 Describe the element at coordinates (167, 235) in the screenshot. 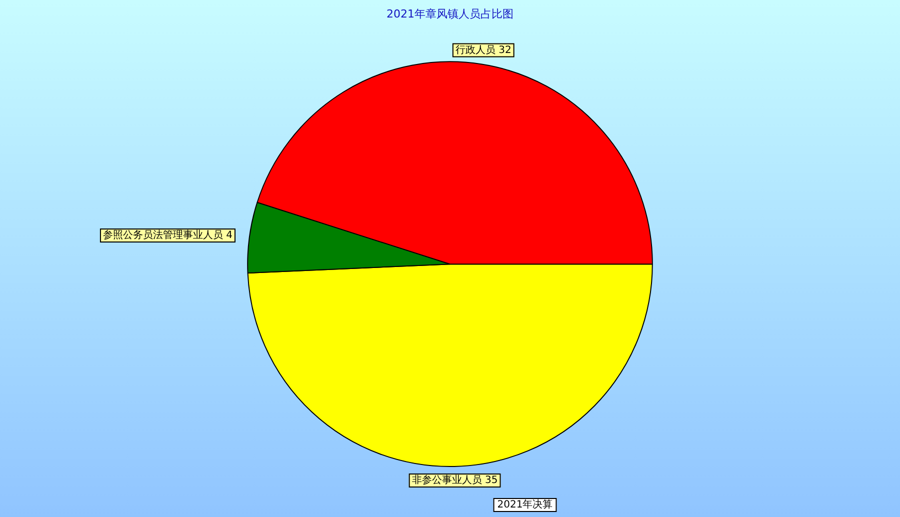

I see `slice-label: 参照公务员法管理事业人员 4` at that location.